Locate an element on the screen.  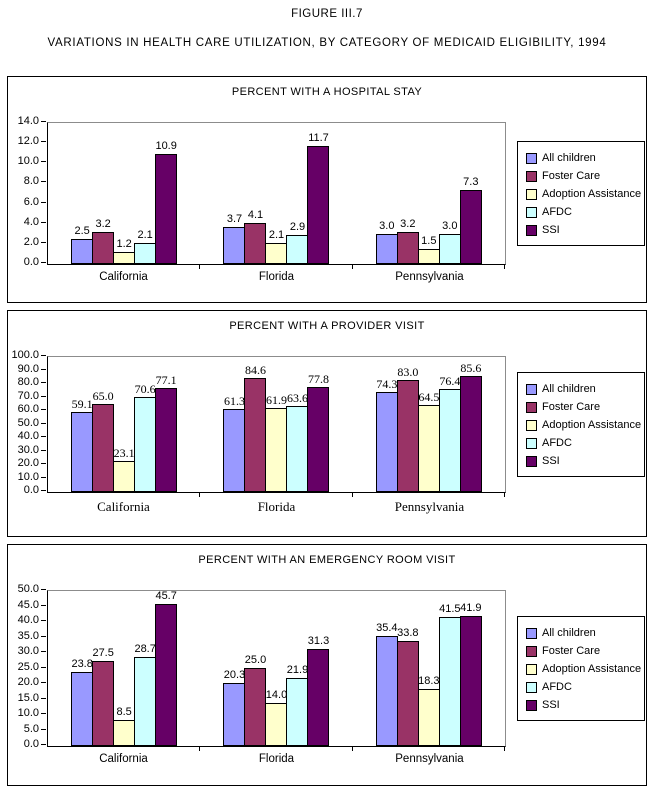
legend-label: Foster Care is located at coordinates (571, 651).